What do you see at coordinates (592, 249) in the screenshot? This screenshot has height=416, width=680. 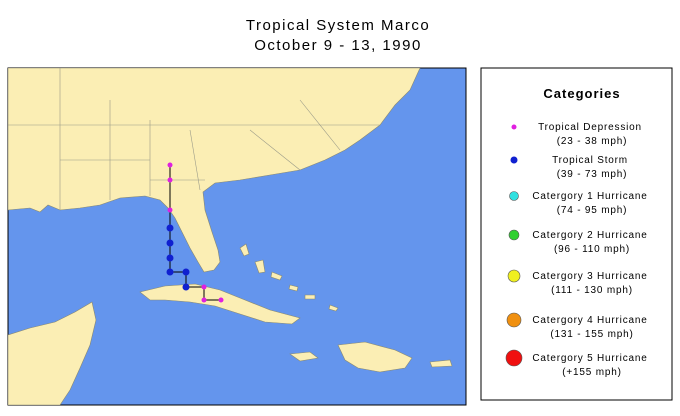 I see `legend-range: (96 - 110 mph)` at bounding box center [592, 249].